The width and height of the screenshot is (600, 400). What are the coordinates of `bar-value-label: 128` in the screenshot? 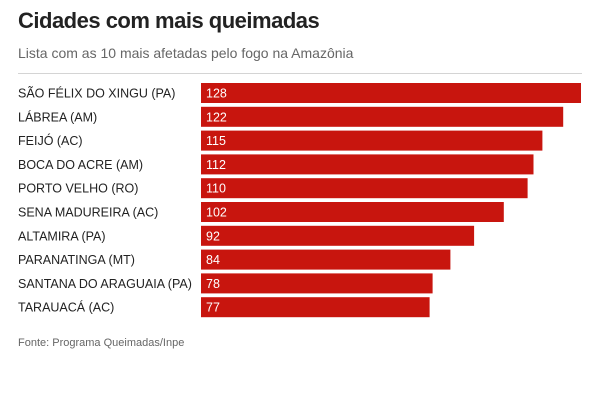 It's located at (216, 94).